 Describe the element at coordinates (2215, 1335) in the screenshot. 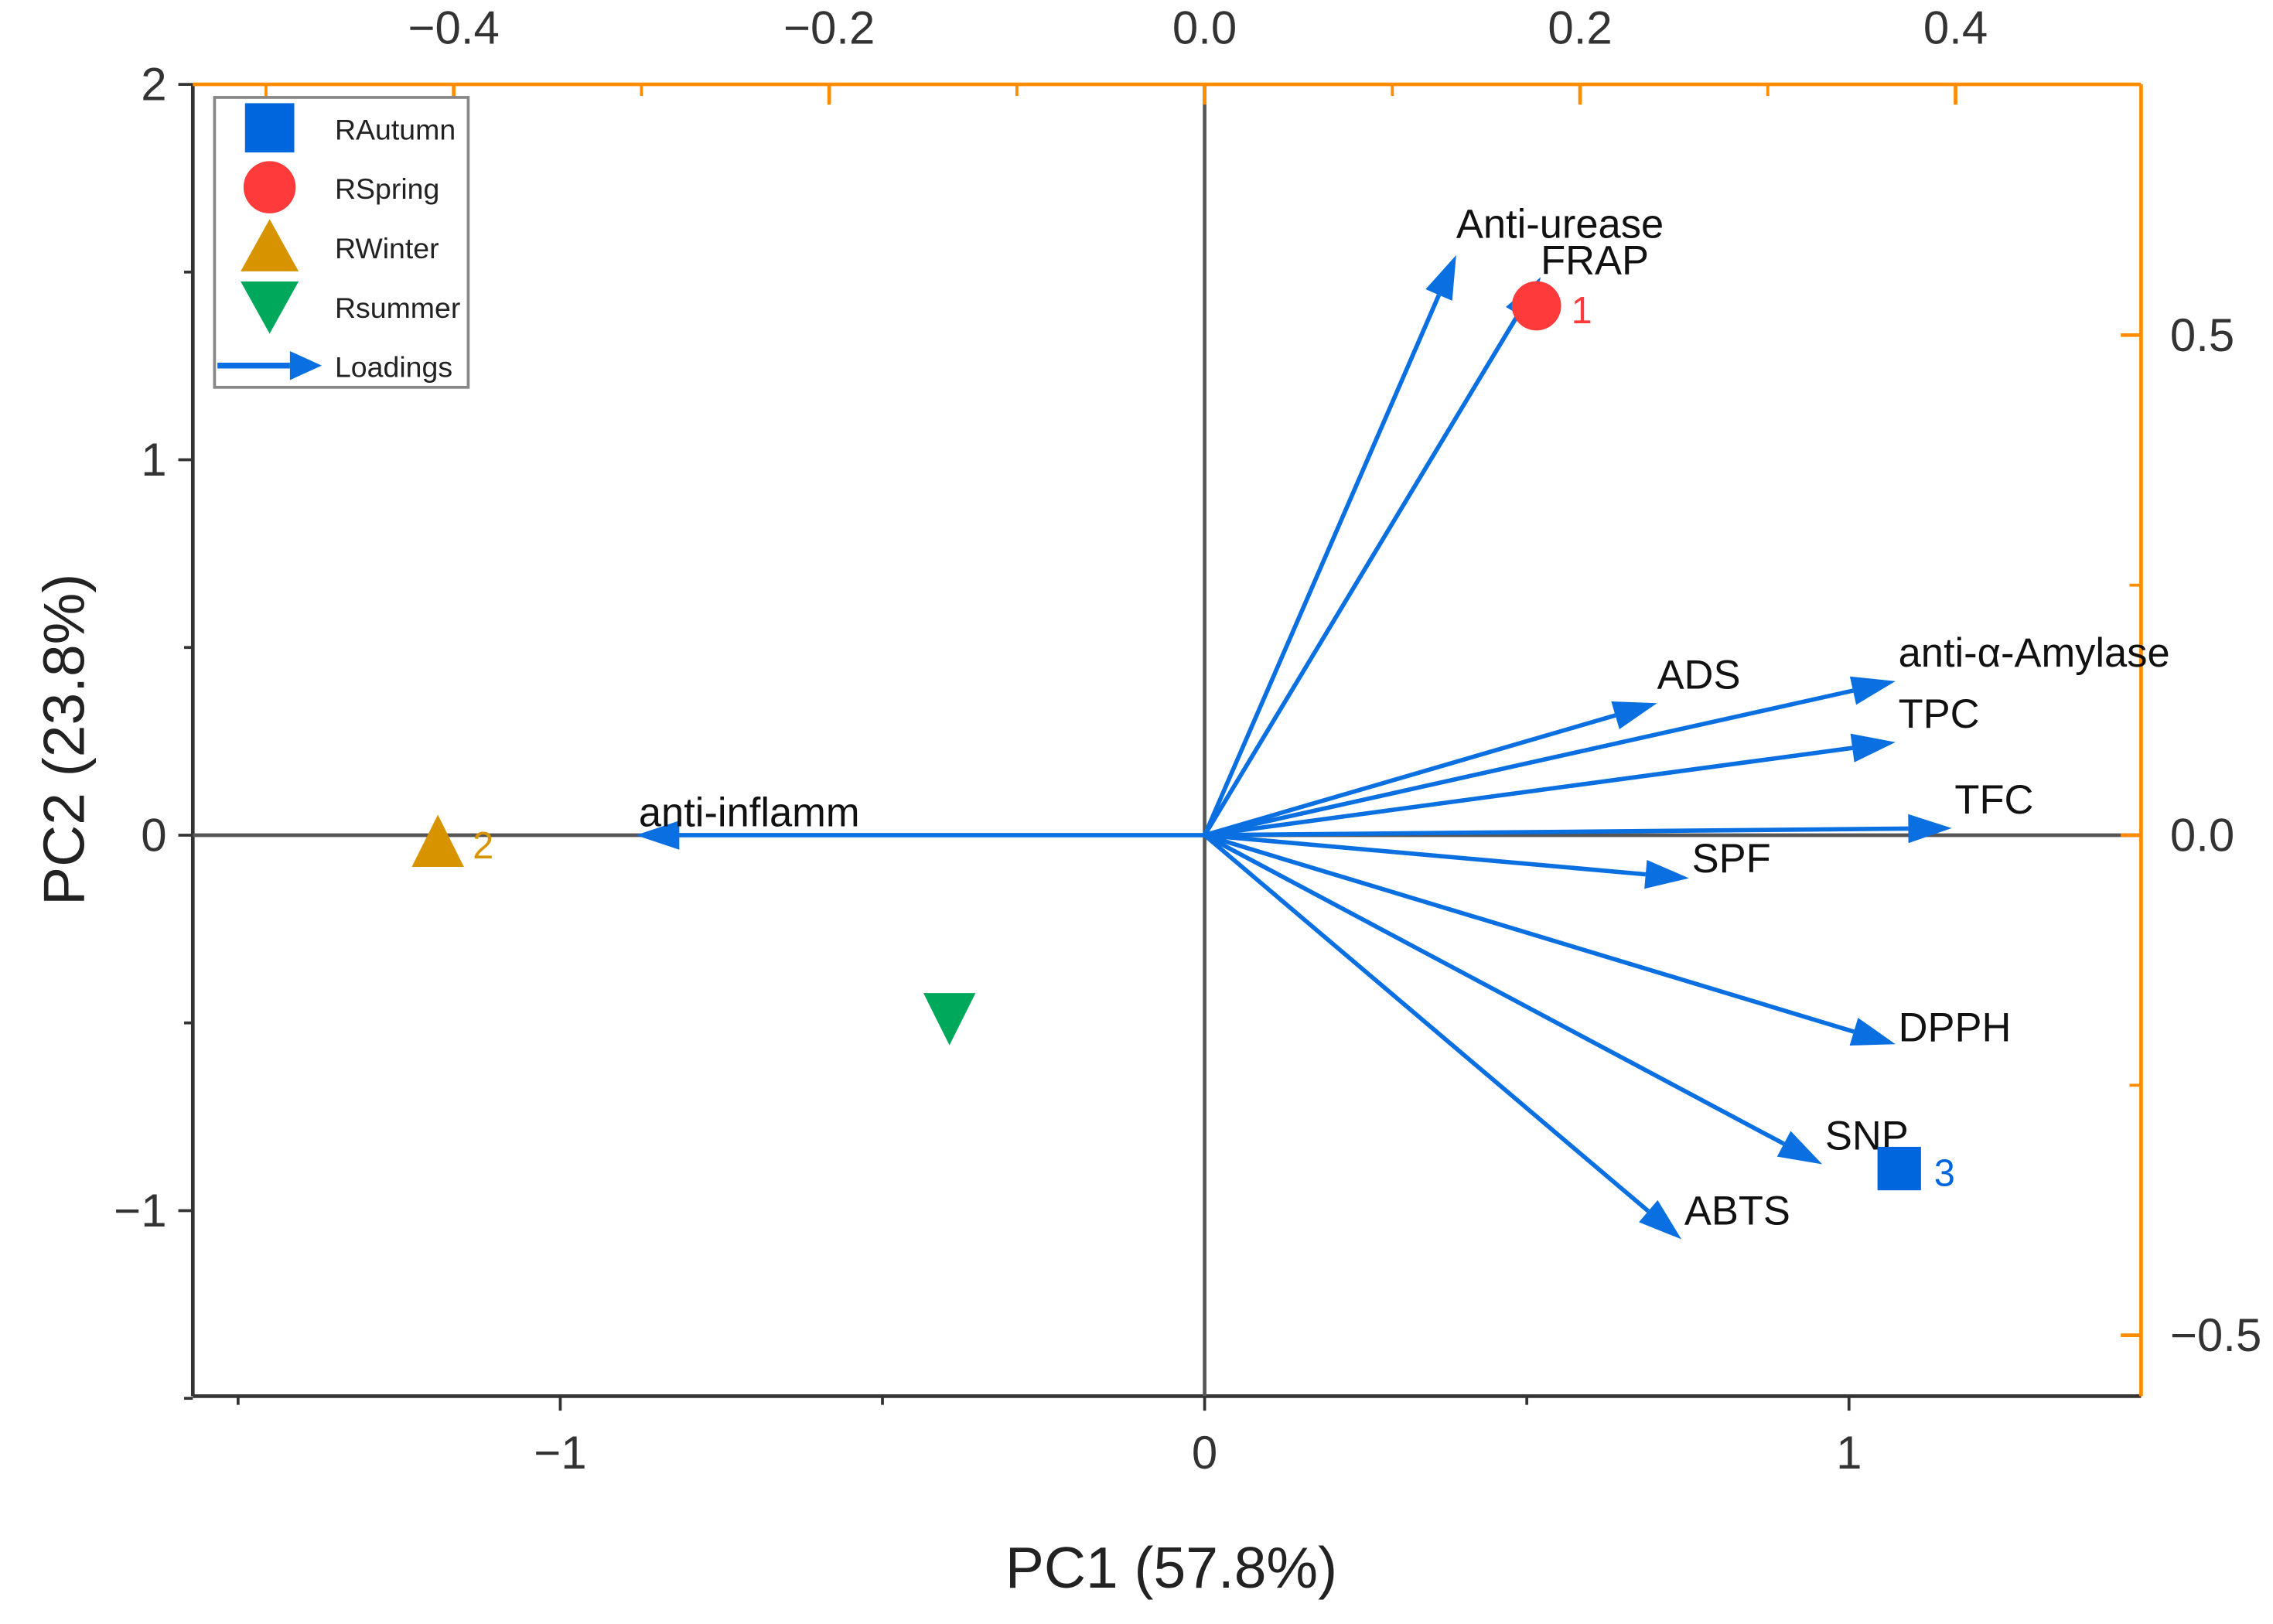

I see `right-tick-label: −0.5` at that location.